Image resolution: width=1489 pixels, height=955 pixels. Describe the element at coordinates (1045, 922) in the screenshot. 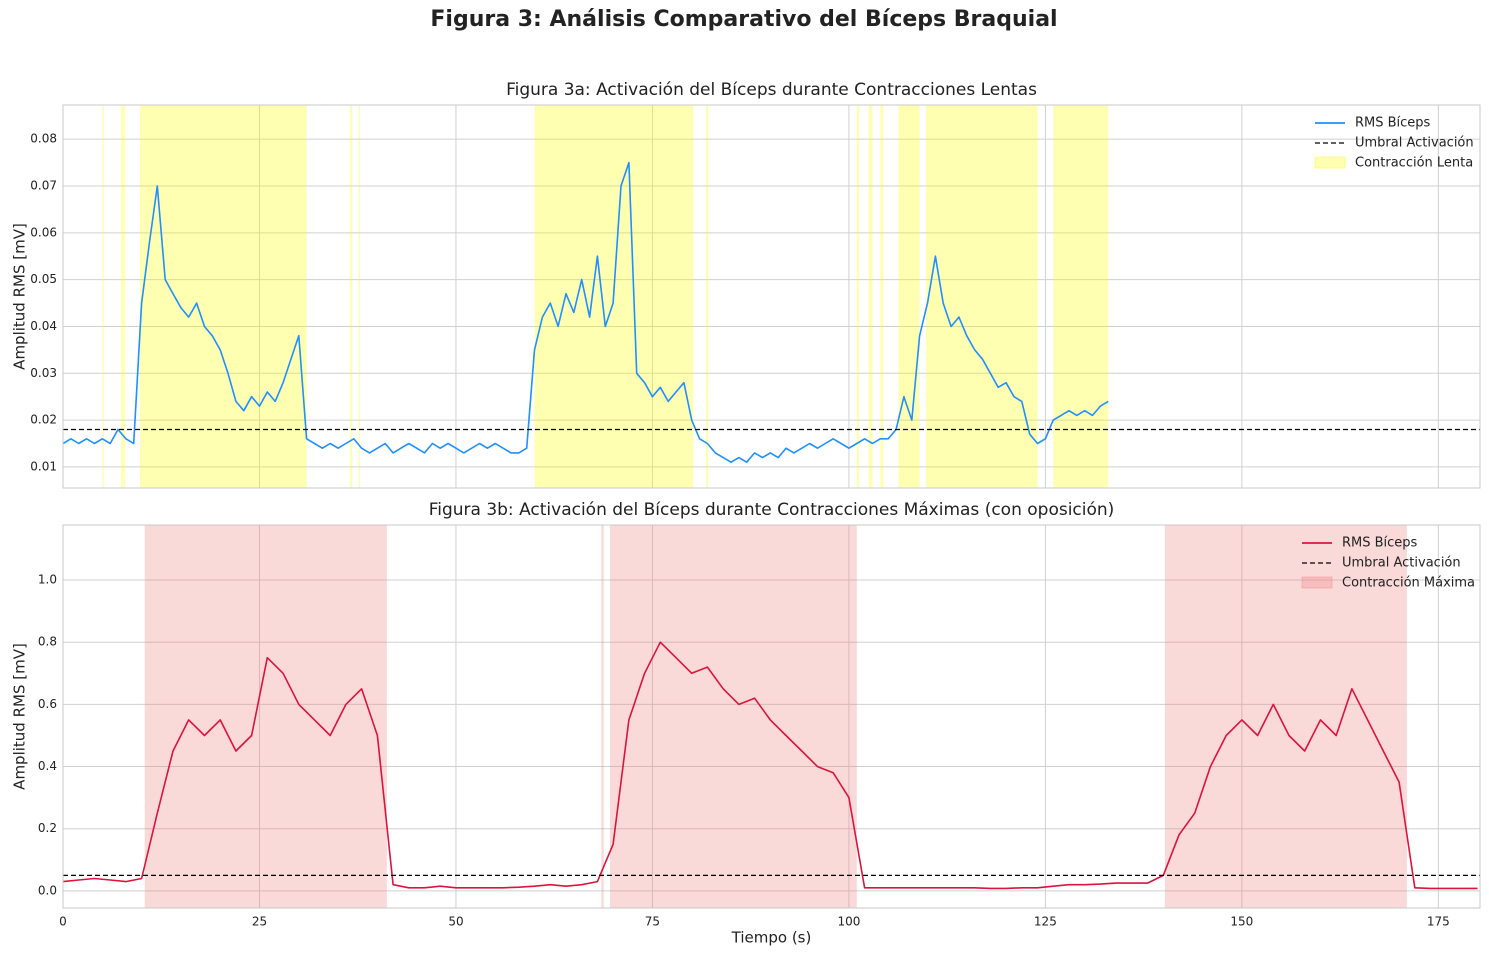

I see `x-tick-label: 125` at that location.